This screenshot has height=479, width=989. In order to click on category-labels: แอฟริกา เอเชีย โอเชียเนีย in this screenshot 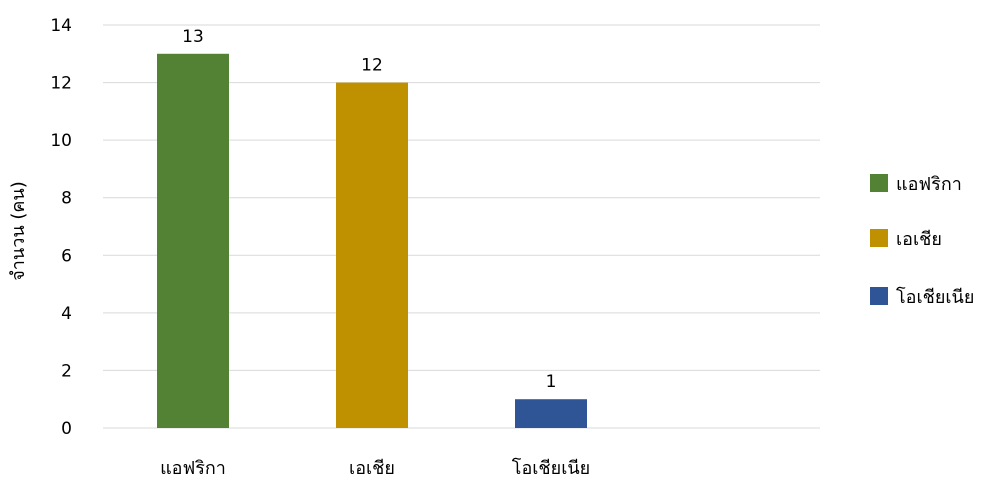, I will do `click(375, 468)`.